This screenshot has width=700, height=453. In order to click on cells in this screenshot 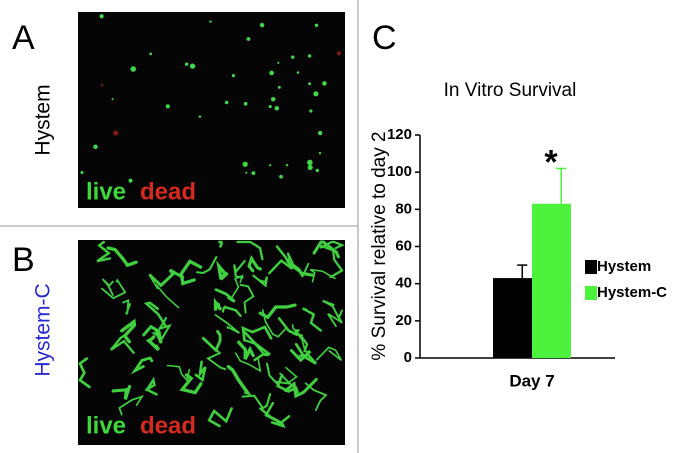, I will do `click(211, 98)`.